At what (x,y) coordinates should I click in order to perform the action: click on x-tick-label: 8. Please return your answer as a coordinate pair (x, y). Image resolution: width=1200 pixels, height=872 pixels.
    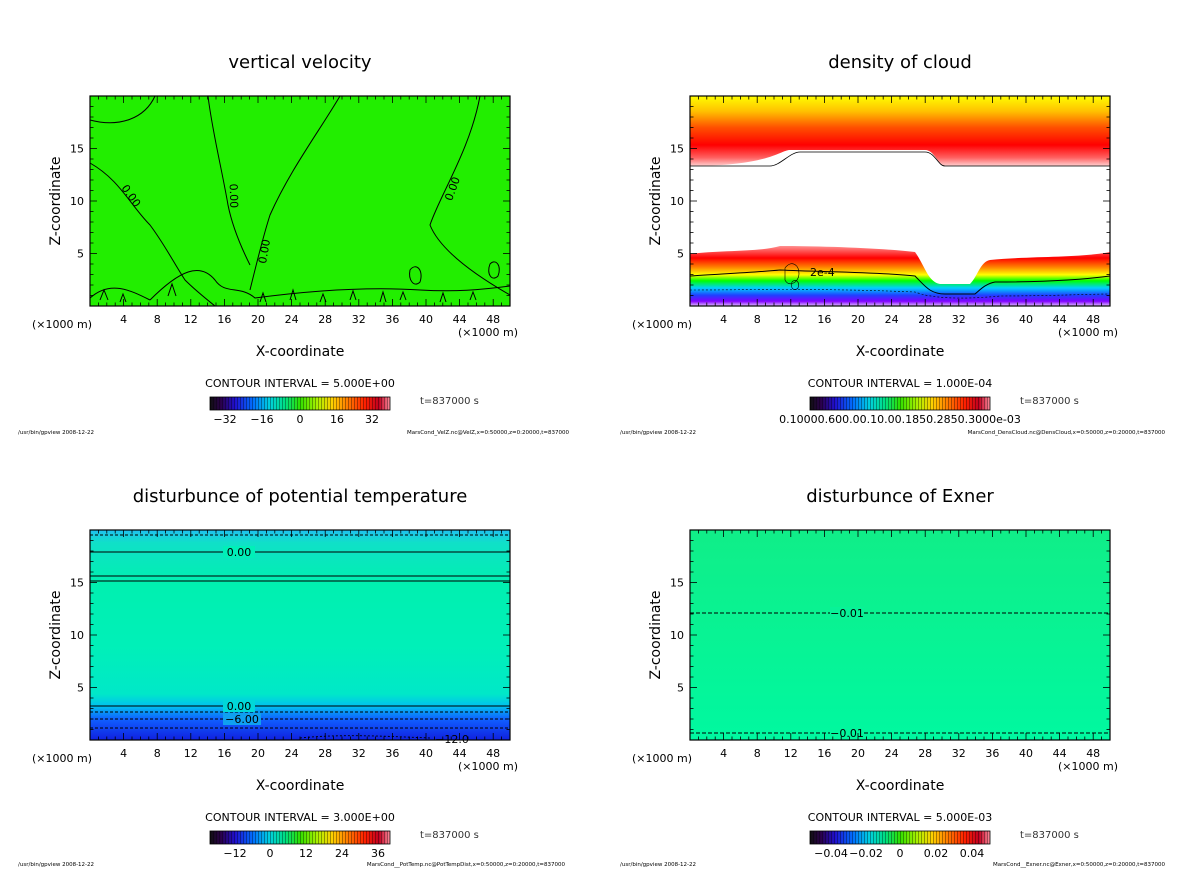
    Looking at the image, I should click on (157, 753).